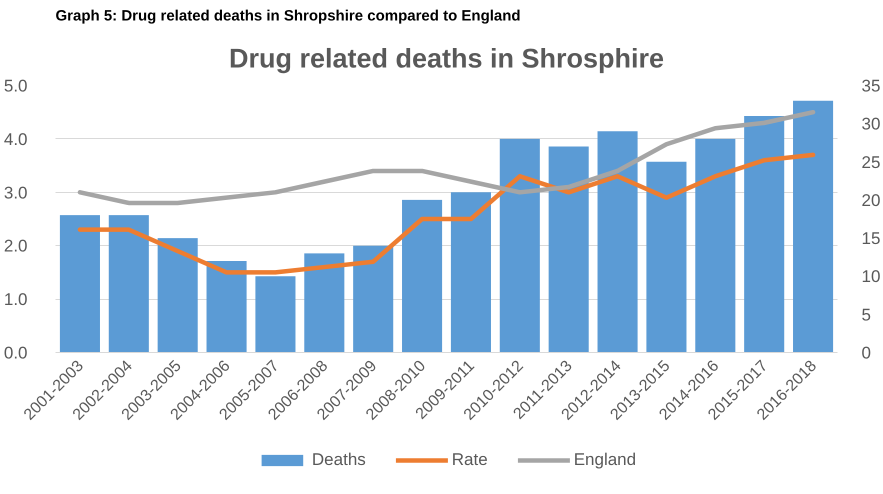 This screenshot has width=883, height=494. What do you see at coordinates (16, 192) in the screenshot?
I see `y-tick-label: 3.0` at bounding box center [16, 192].